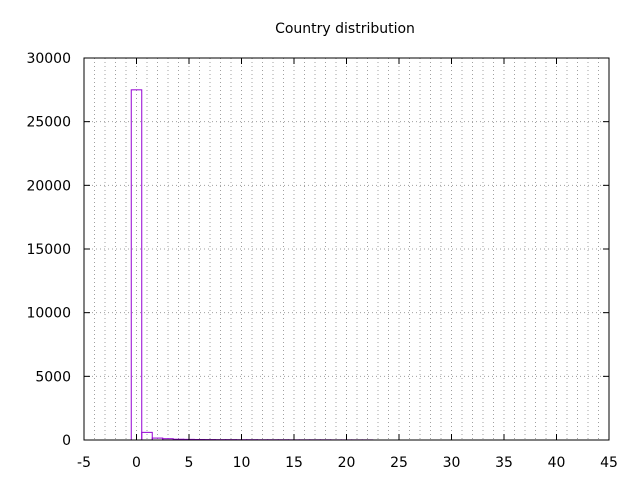  I want to click on y-tick-label: 30000, so click(48, 59).